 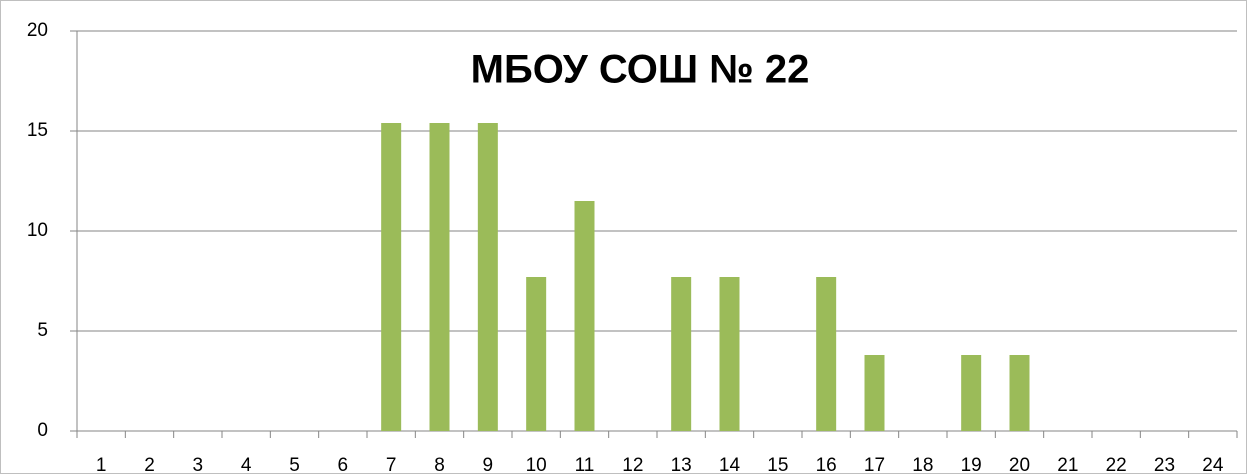 I want to click on y-tick-label: 15, so click(x=37, y=130).